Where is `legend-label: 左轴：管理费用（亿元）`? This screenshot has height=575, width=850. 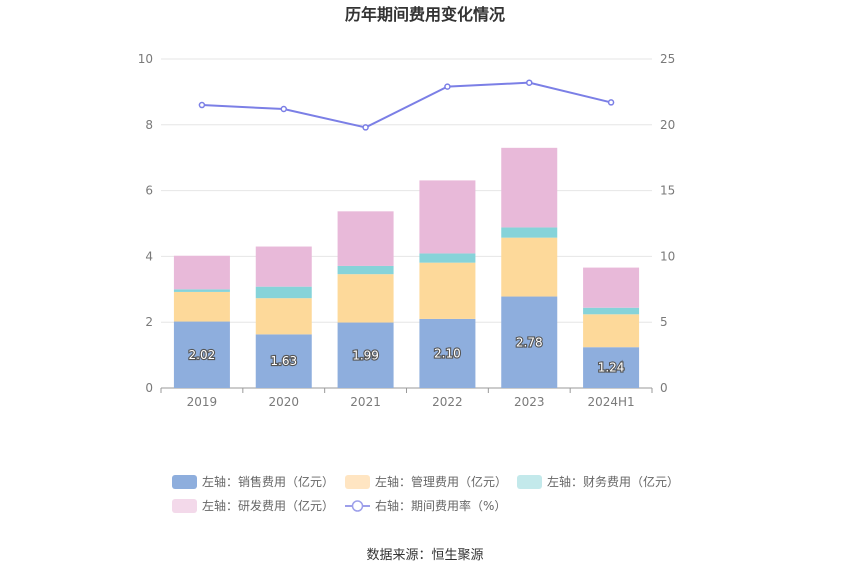
legend-label: 左轴：管理费用（亿元） is located at coordinates (441, 481).